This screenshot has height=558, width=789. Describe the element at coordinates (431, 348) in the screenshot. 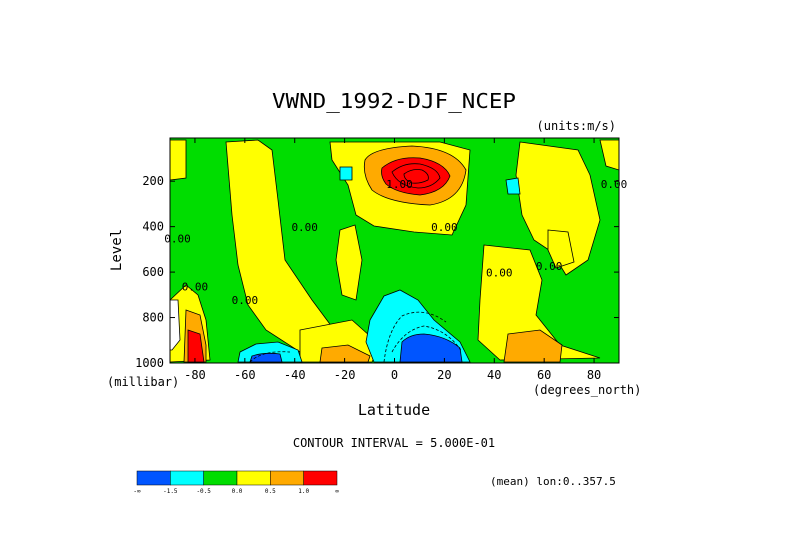

I see `band-neg15-equator` at that location.